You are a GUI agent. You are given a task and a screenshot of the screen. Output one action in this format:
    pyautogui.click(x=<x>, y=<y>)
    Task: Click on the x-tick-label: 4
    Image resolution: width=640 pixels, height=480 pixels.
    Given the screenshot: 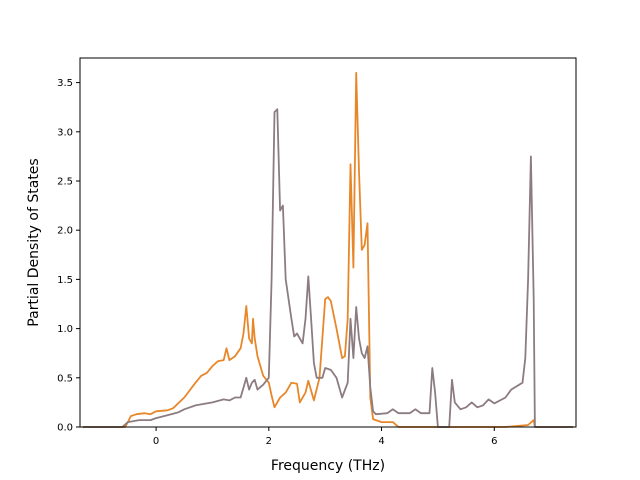 What is the action you would take?
    pyautogui.click(x=381, y=441)
    